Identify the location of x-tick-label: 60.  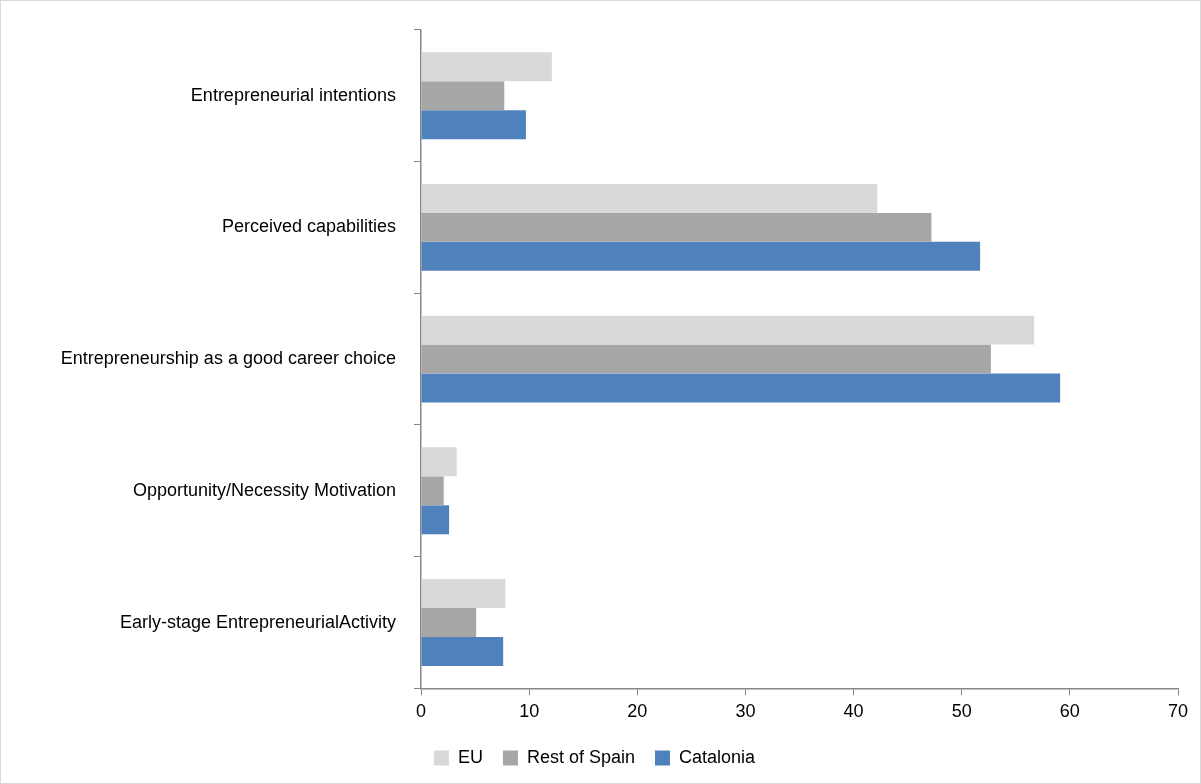
(1069, 711).